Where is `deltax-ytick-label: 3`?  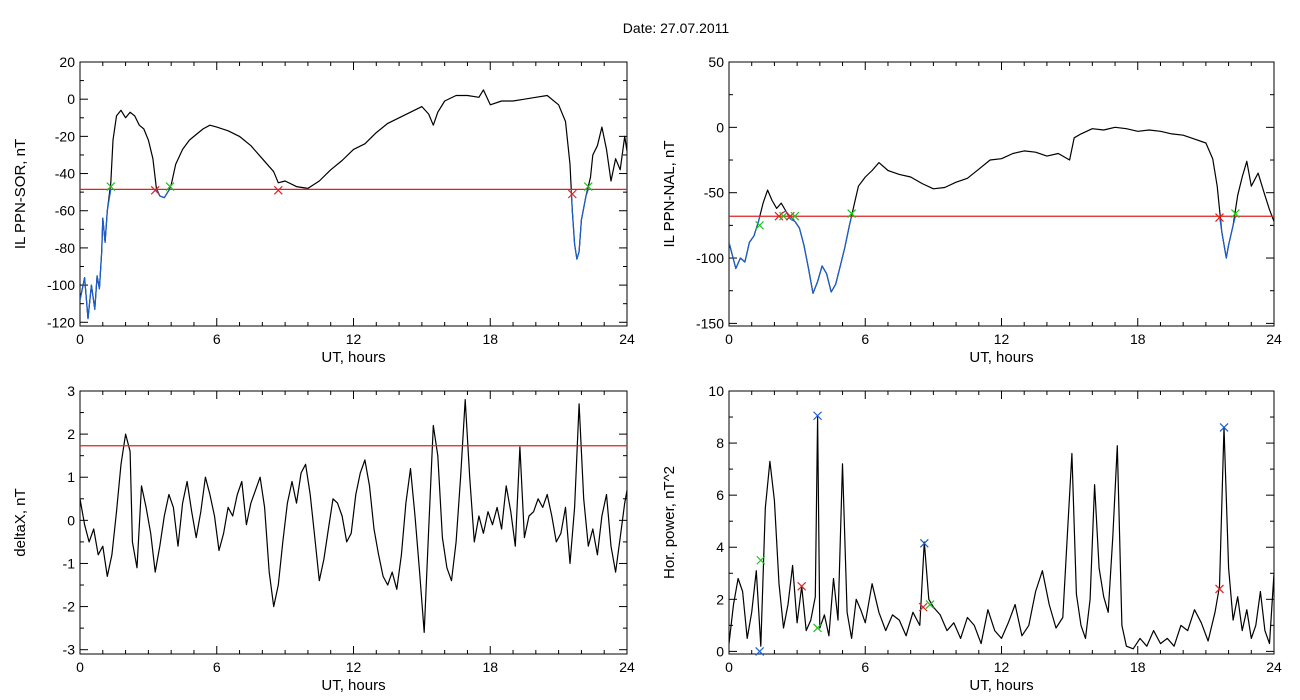
deltax-ytick-label: 3 is located at coordinates (71, 391).